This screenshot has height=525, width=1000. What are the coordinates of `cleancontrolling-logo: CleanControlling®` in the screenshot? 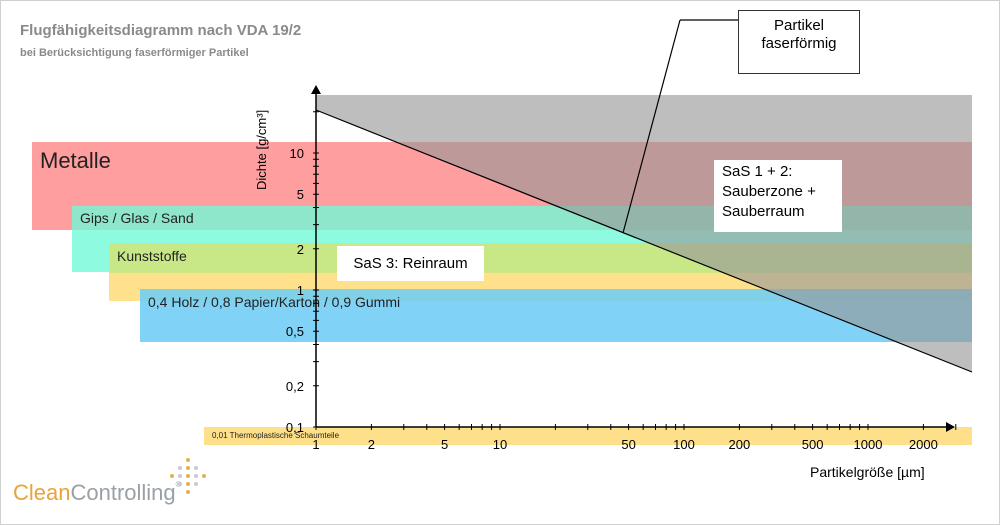 It's located at (97, 493).